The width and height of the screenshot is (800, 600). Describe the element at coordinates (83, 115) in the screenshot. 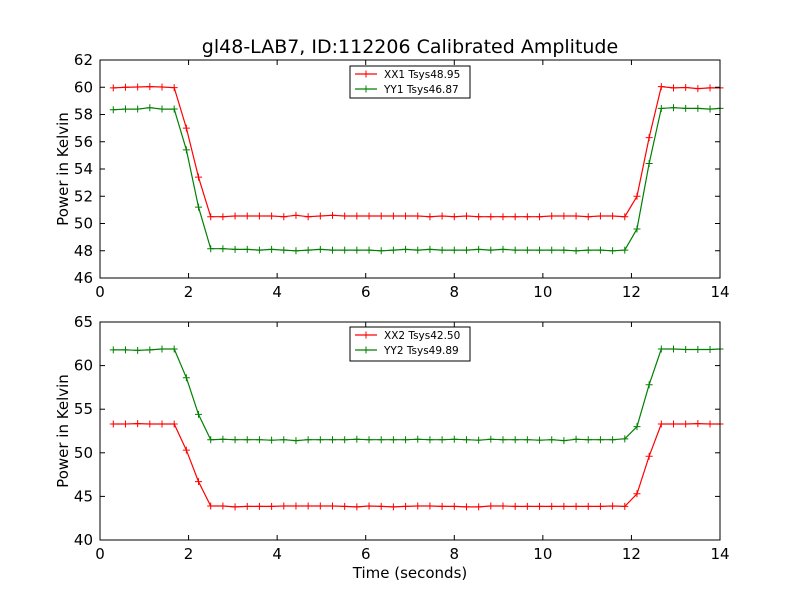

I see `y-tick-label: 58` at that location.